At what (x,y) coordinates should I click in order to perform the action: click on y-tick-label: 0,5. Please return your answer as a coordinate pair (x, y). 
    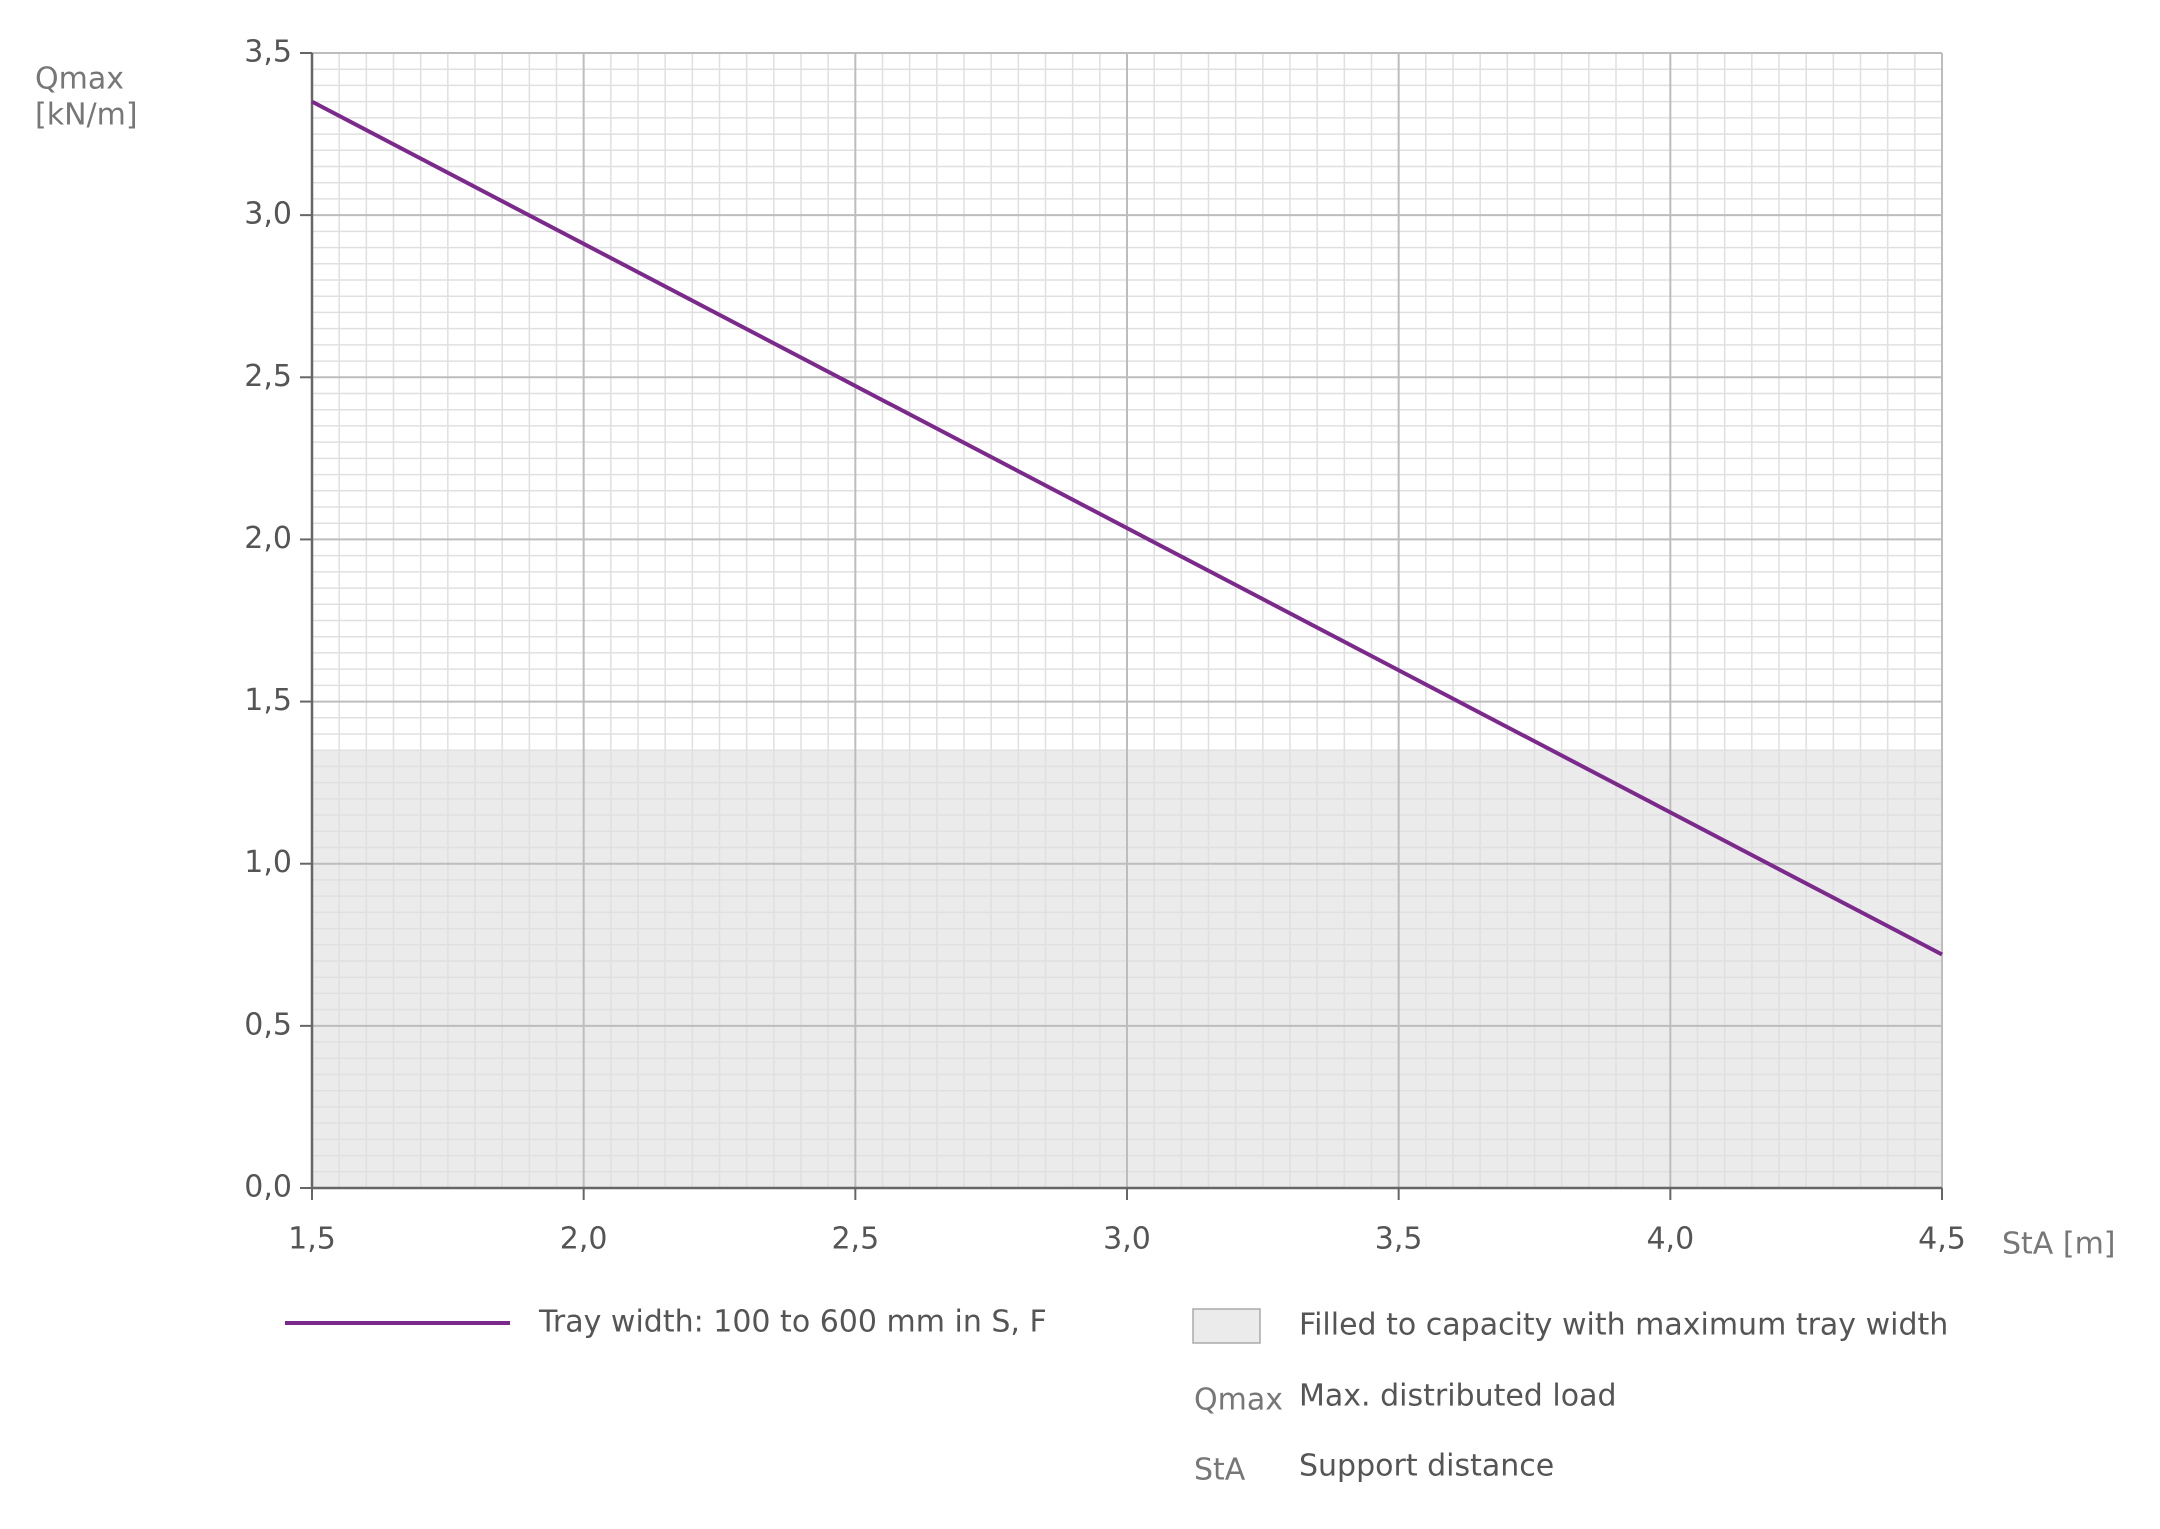
    Looking at the image, I should click on (268, 1024).